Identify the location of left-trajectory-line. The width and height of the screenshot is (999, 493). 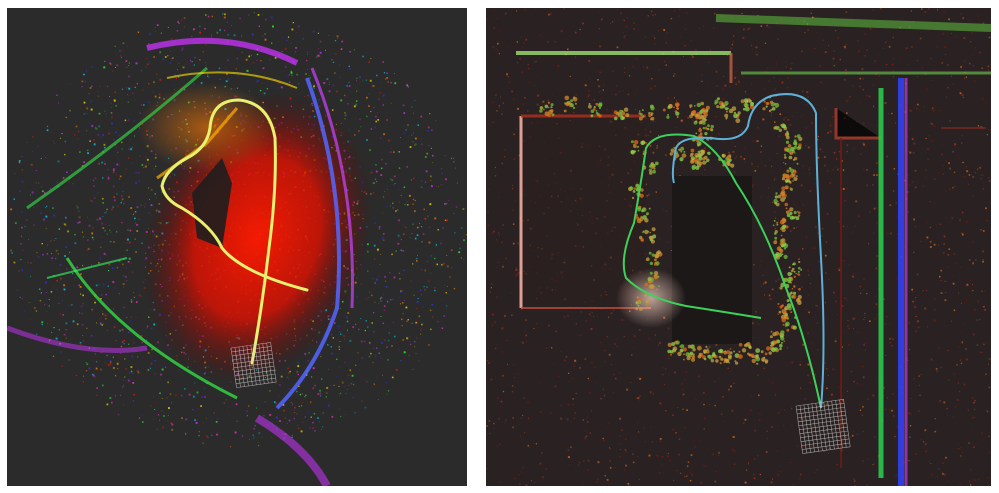
(234, 231).